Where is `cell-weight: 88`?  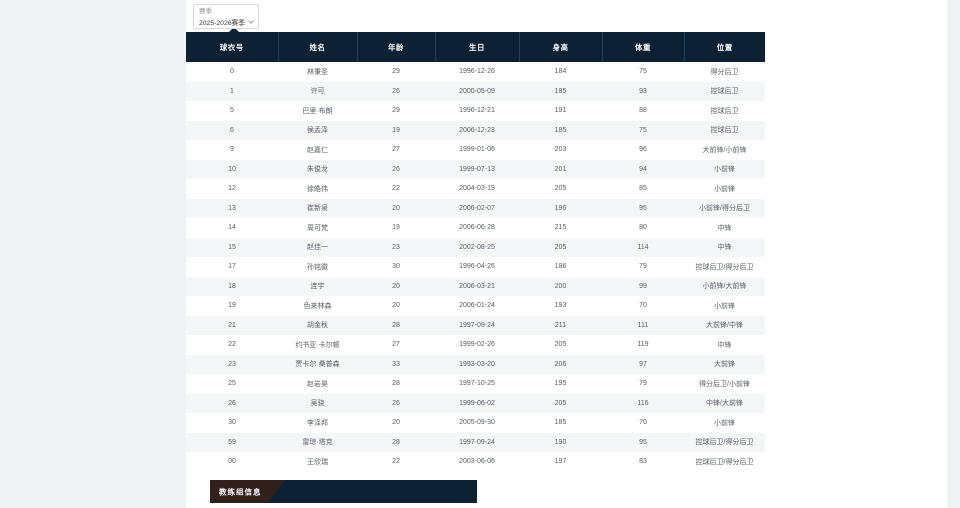 cell-weight: 88 is located at coordinates (643, 111).